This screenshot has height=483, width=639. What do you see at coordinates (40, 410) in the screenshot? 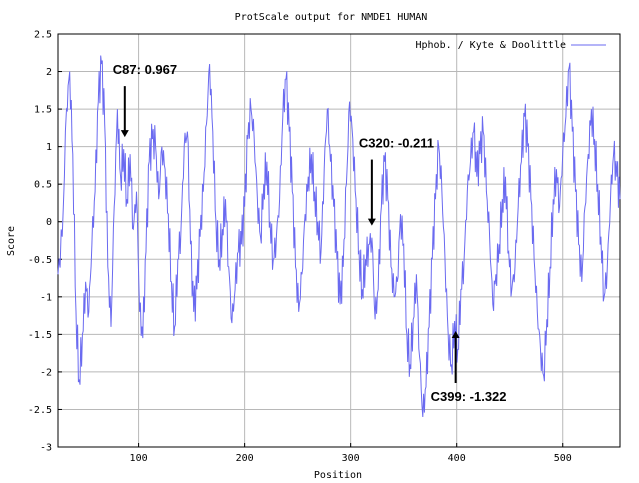
I see `y-tick-label: -2.5` at bounding box center [40, 410].